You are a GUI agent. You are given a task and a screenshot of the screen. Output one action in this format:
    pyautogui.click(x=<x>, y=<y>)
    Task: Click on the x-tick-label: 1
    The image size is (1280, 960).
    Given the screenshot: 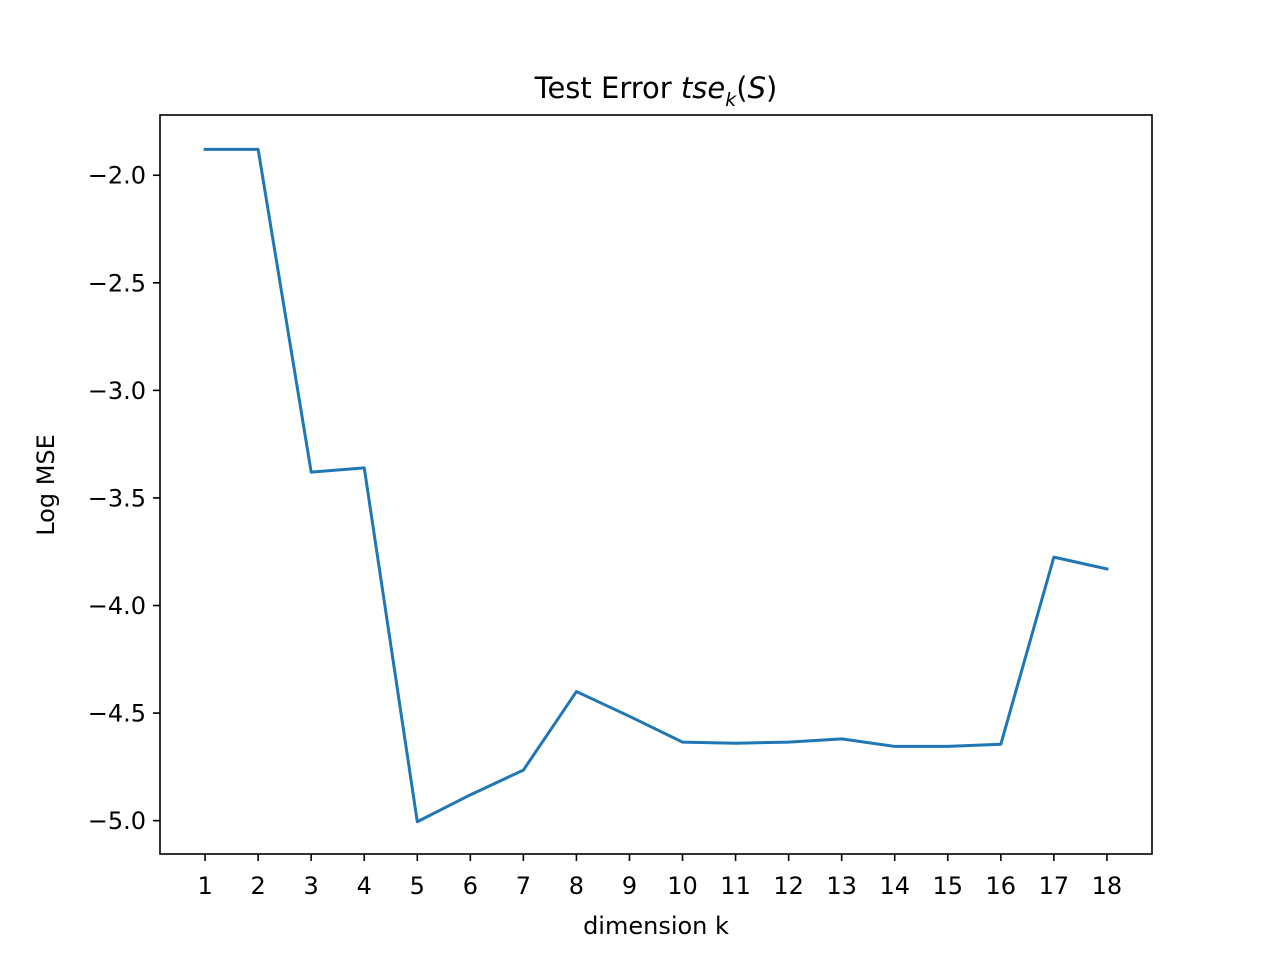 What is the action you would take?
    pyautogui.click(x=204, y=886)
    